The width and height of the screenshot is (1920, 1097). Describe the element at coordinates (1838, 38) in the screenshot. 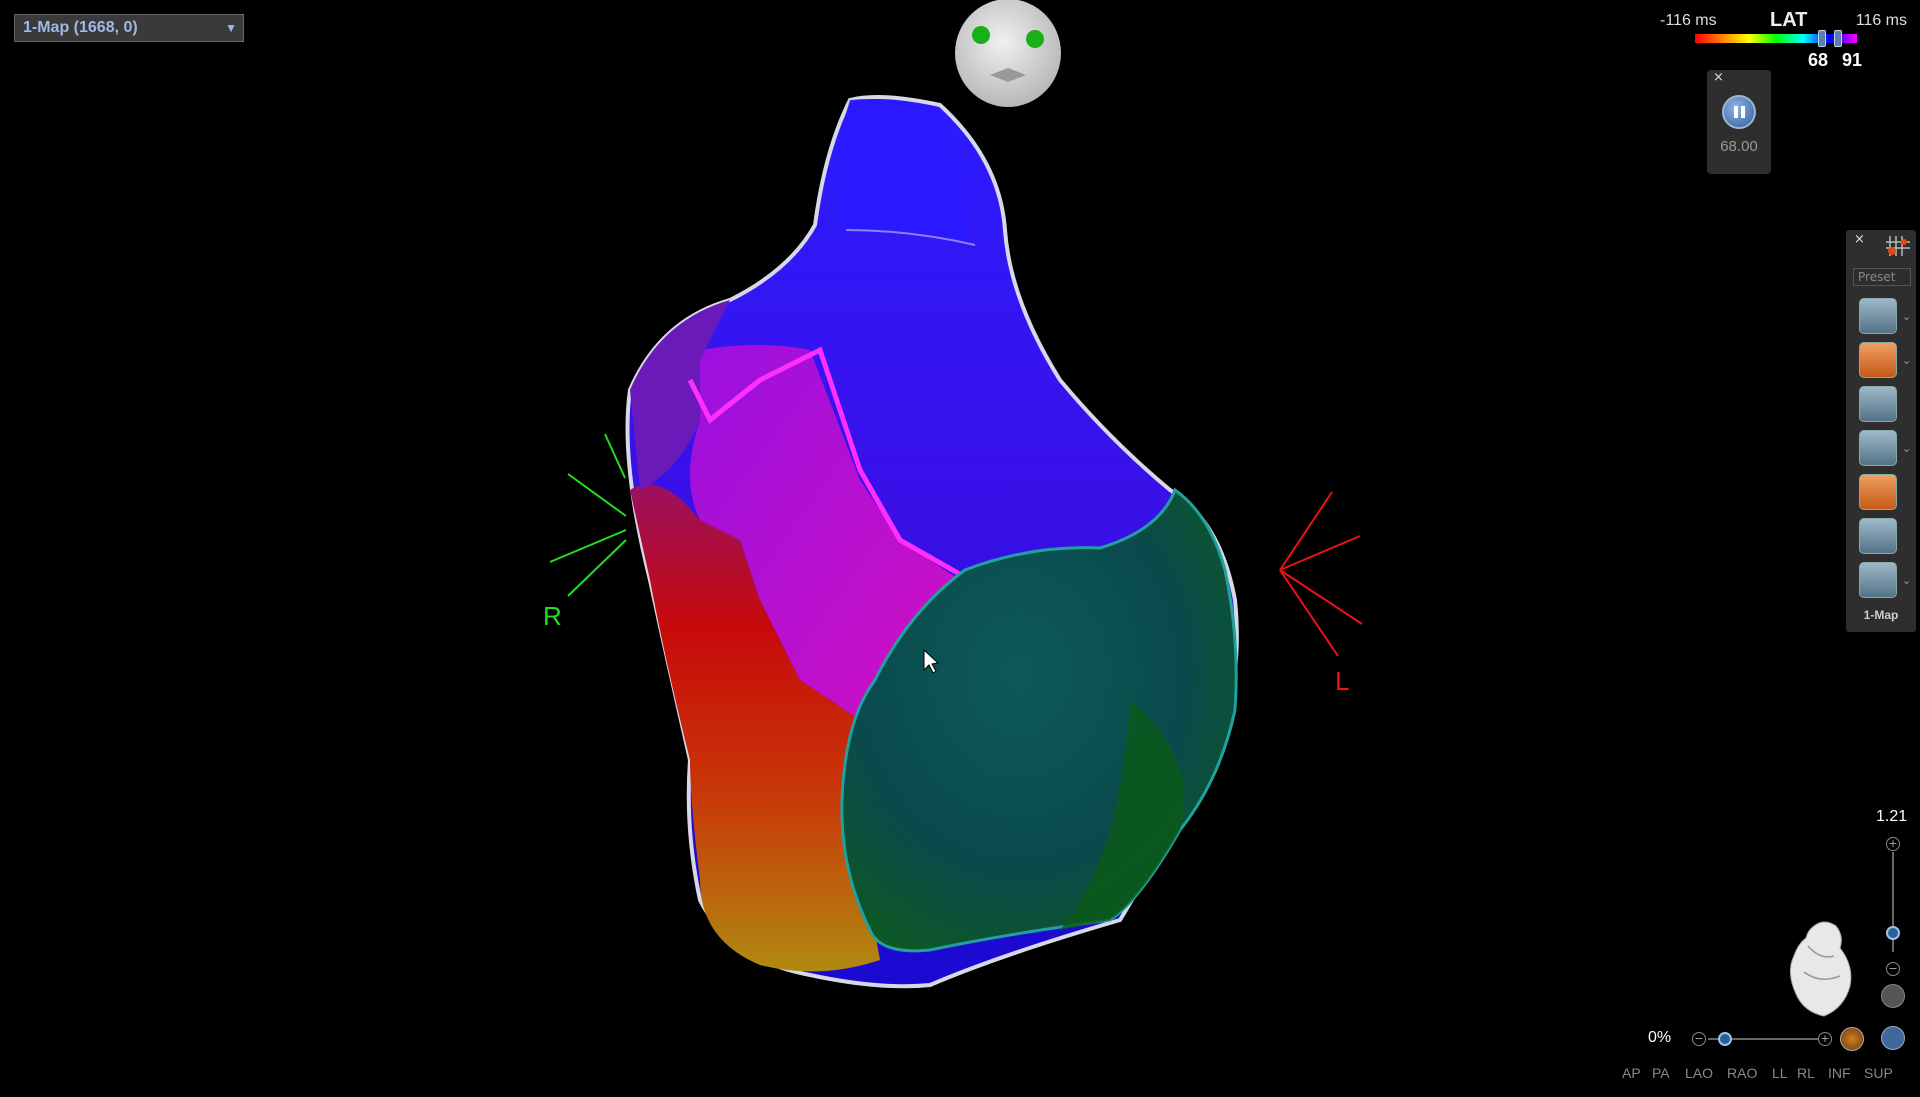

I see `lat-high-handle` at that location.